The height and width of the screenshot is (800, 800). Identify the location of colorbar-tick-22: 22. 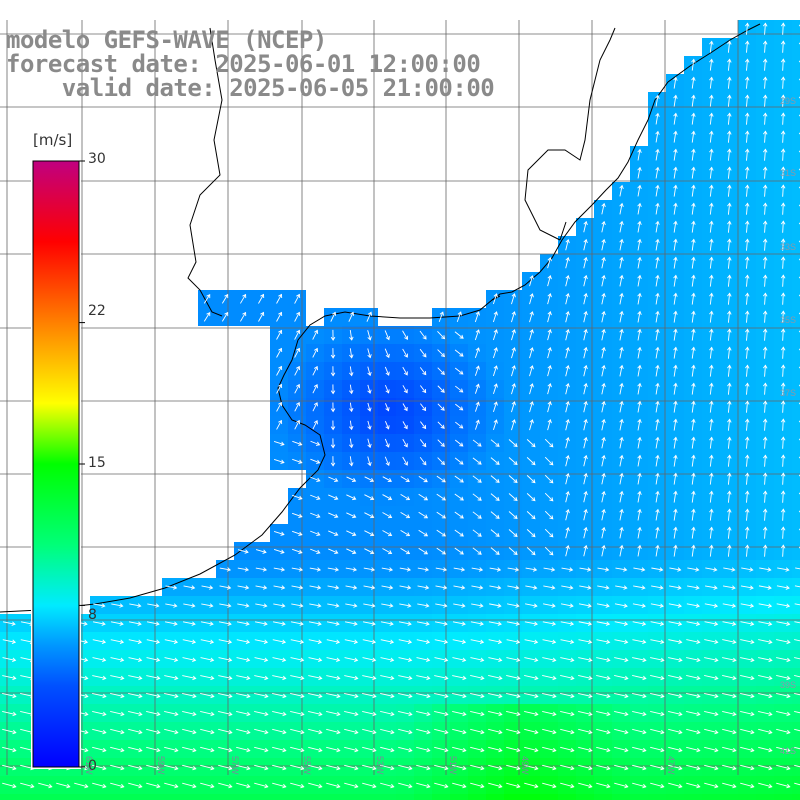
(97, 311).